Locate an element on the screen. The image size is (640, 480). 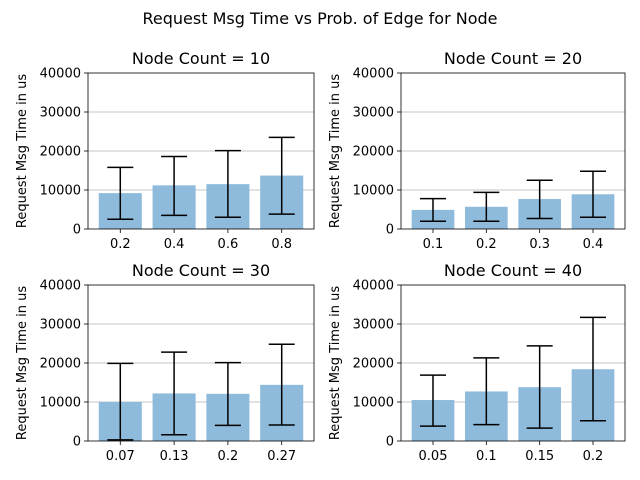
subplot-title: Node Count = 20 is located at coordinates (513, 58).